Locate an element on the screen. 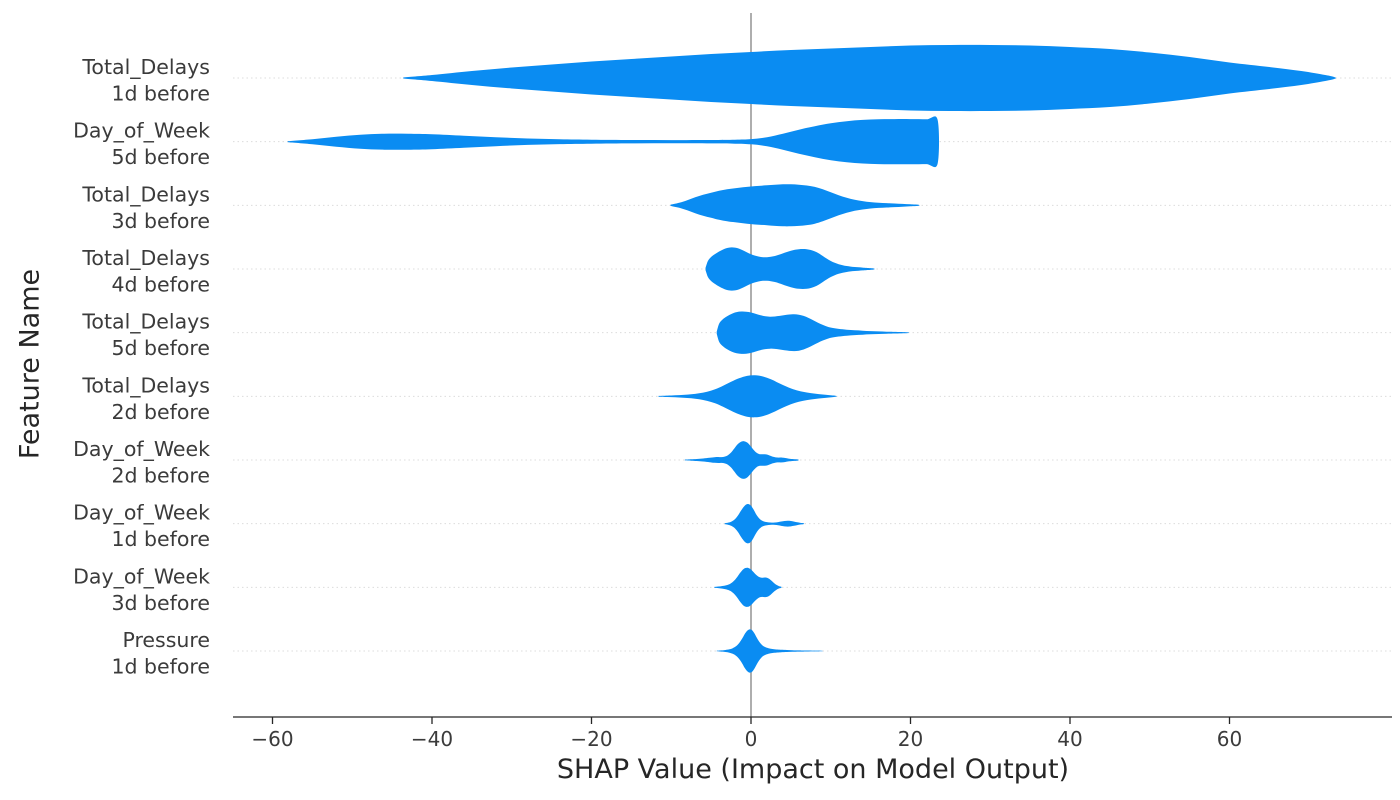 This screenshot has height=800, width=1400. violin-total-delays-2d-before is located at coordinates (747, 396).